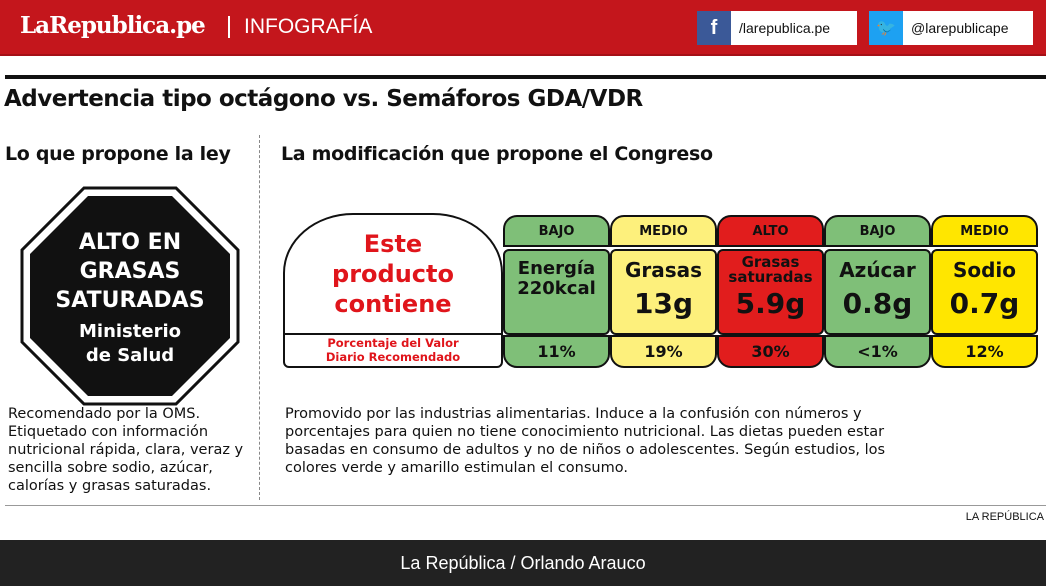 This screenshot has width=1046, height=586. What do you see at coordinates (984, 303) in the screenshot?
I see `nutrient-value: 0.7g` at bounding box center [984, 303].